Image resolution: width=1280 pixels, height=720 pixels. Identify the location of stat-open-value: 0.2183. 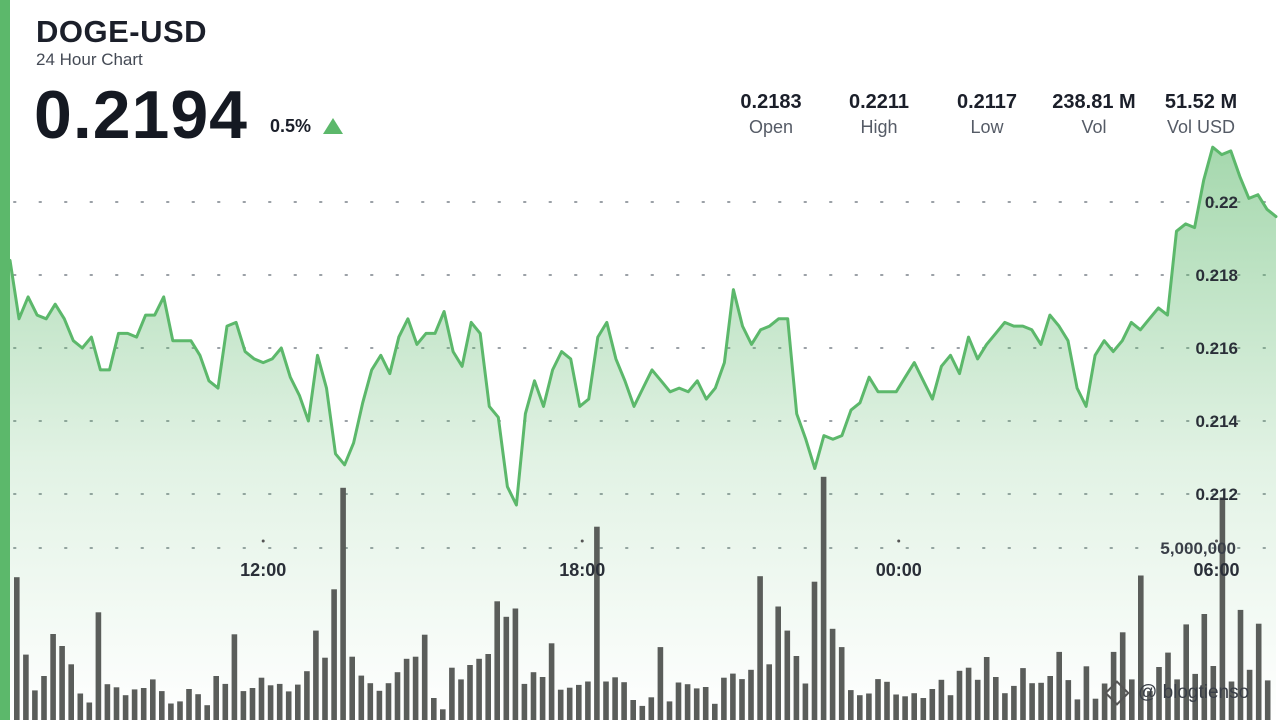
(771, 102).